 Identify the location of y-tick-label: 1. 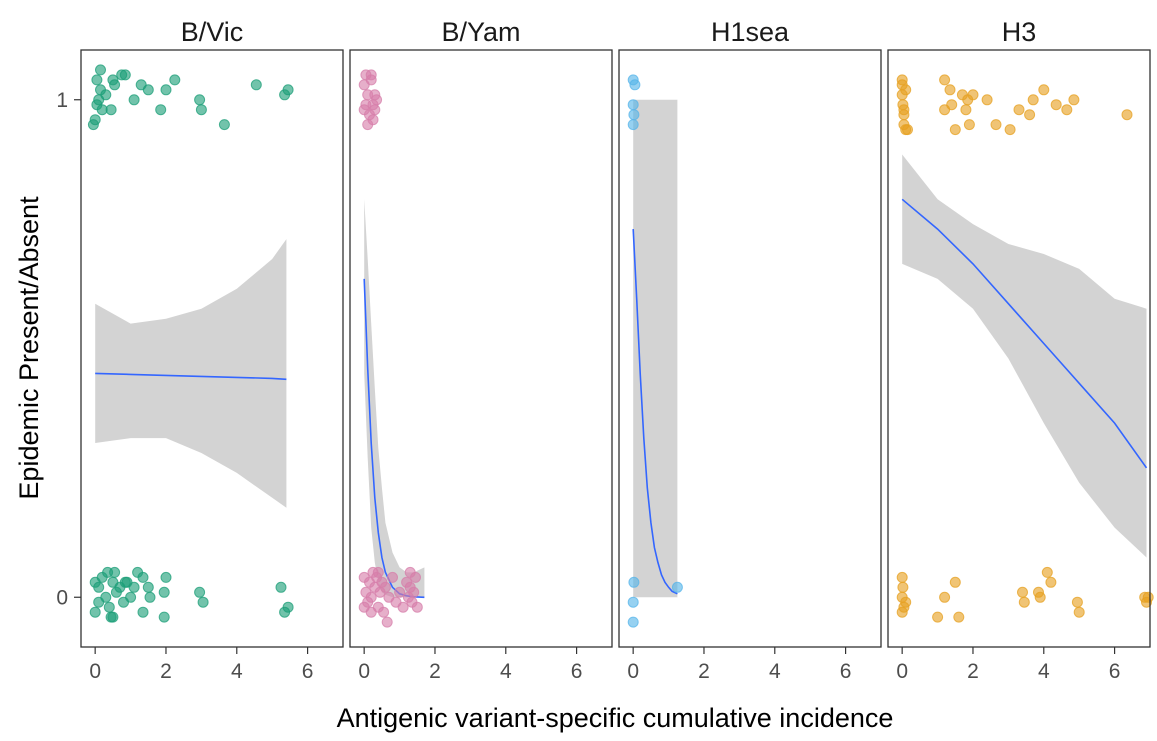
(62, 100).